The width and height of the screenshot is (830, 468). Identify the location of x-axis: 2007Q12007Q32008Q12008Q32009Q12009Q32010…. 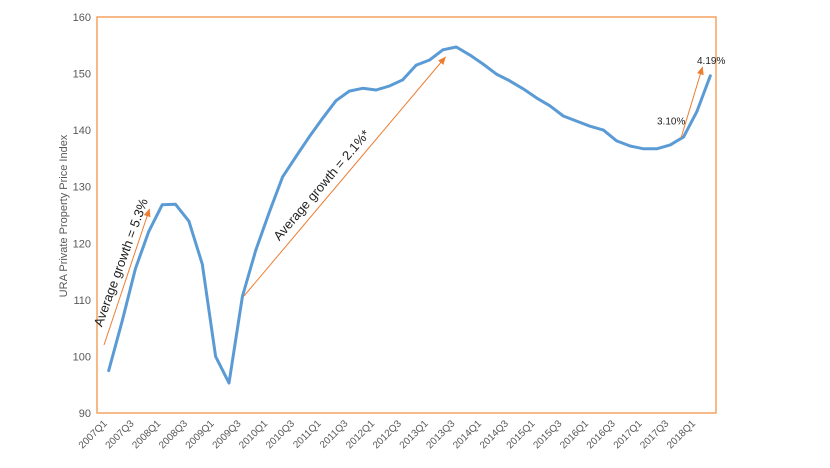
(387, 434).